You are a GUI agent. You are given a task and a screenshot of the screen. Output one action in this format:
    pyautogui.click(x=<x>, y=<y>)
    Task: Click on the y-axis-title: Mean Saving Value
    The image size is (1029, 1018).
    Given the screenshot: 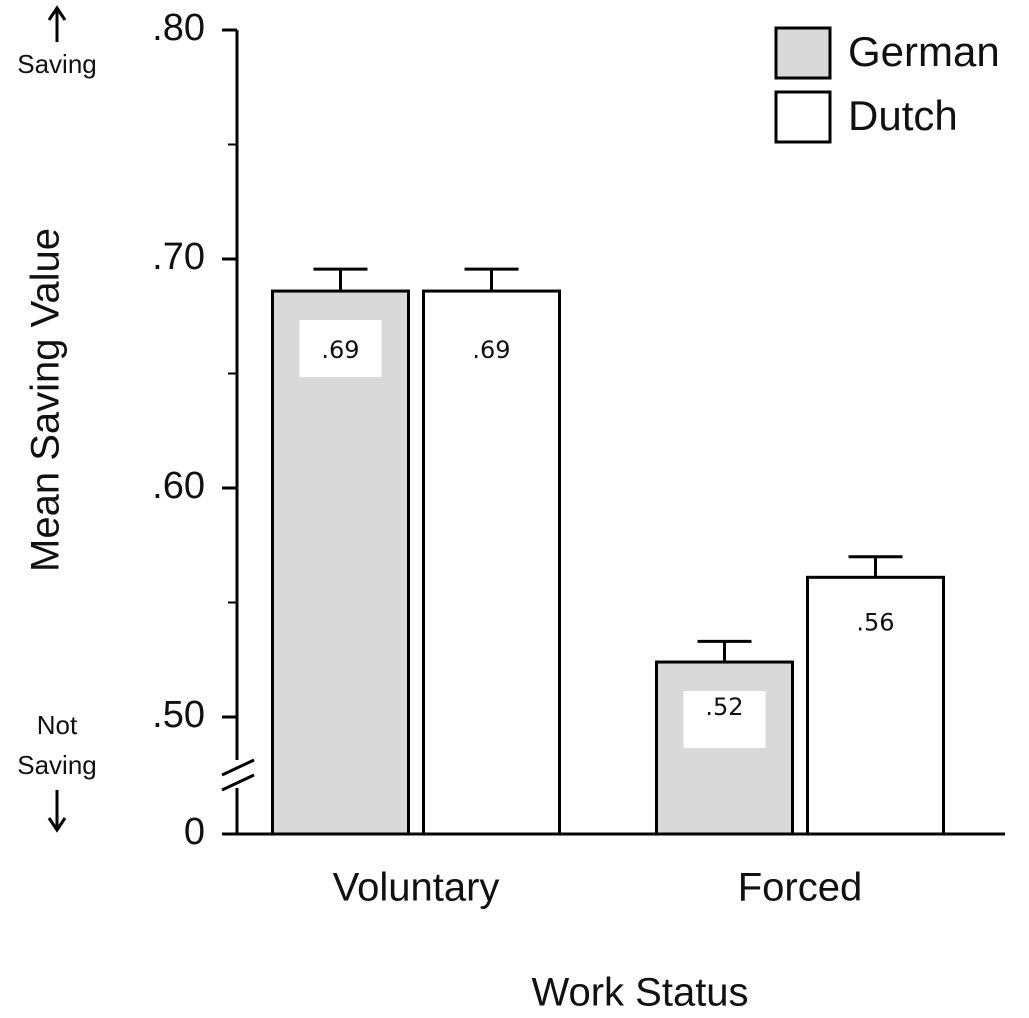 What is the action you would take?
    pyautogui.click(x=46, y=400)
    